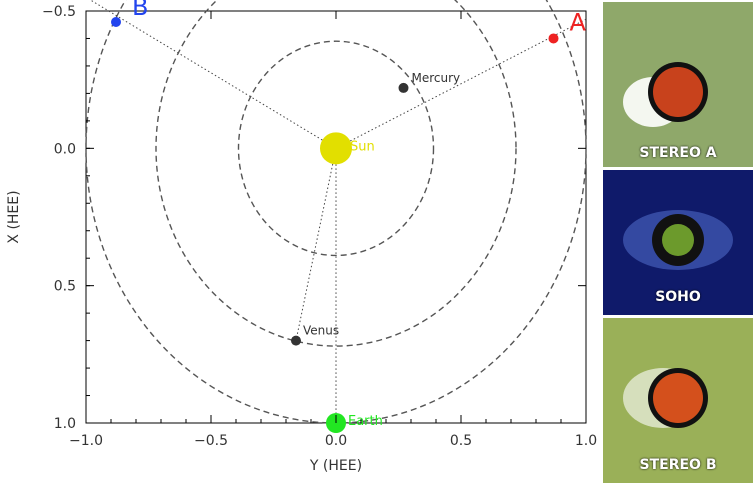 The width and height of the screenshot is (753, 483). What do you see at coordinates (211, 441) in the screenshot?
I see `x-tick-label: −0.5` at bounding box center [211, 441].